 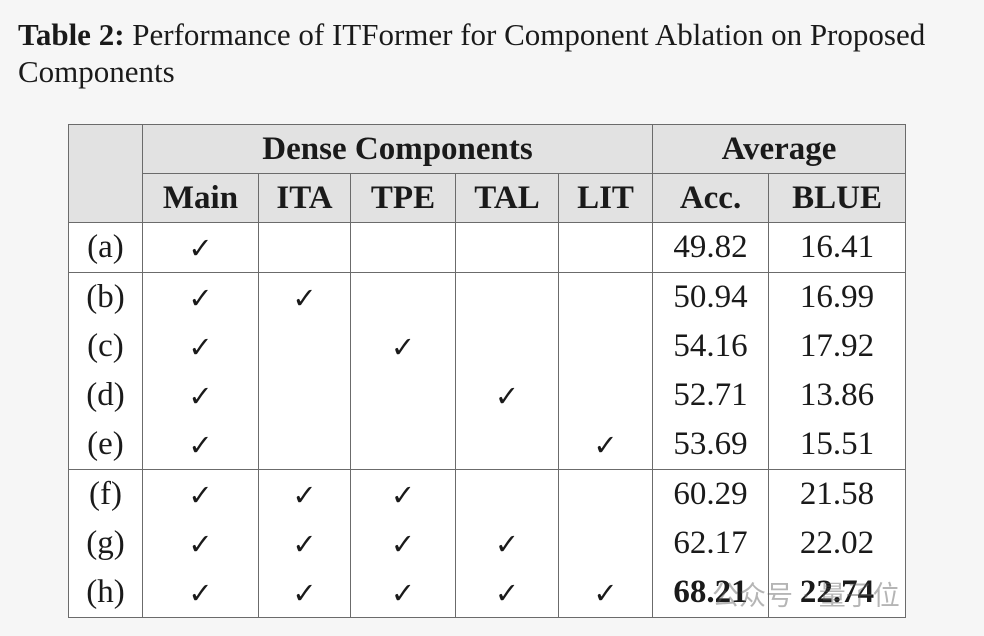 What do you see at coordinates (105, 297) in the screenshot?
I see `row-label: (b)` at bounding box center [105, 297].